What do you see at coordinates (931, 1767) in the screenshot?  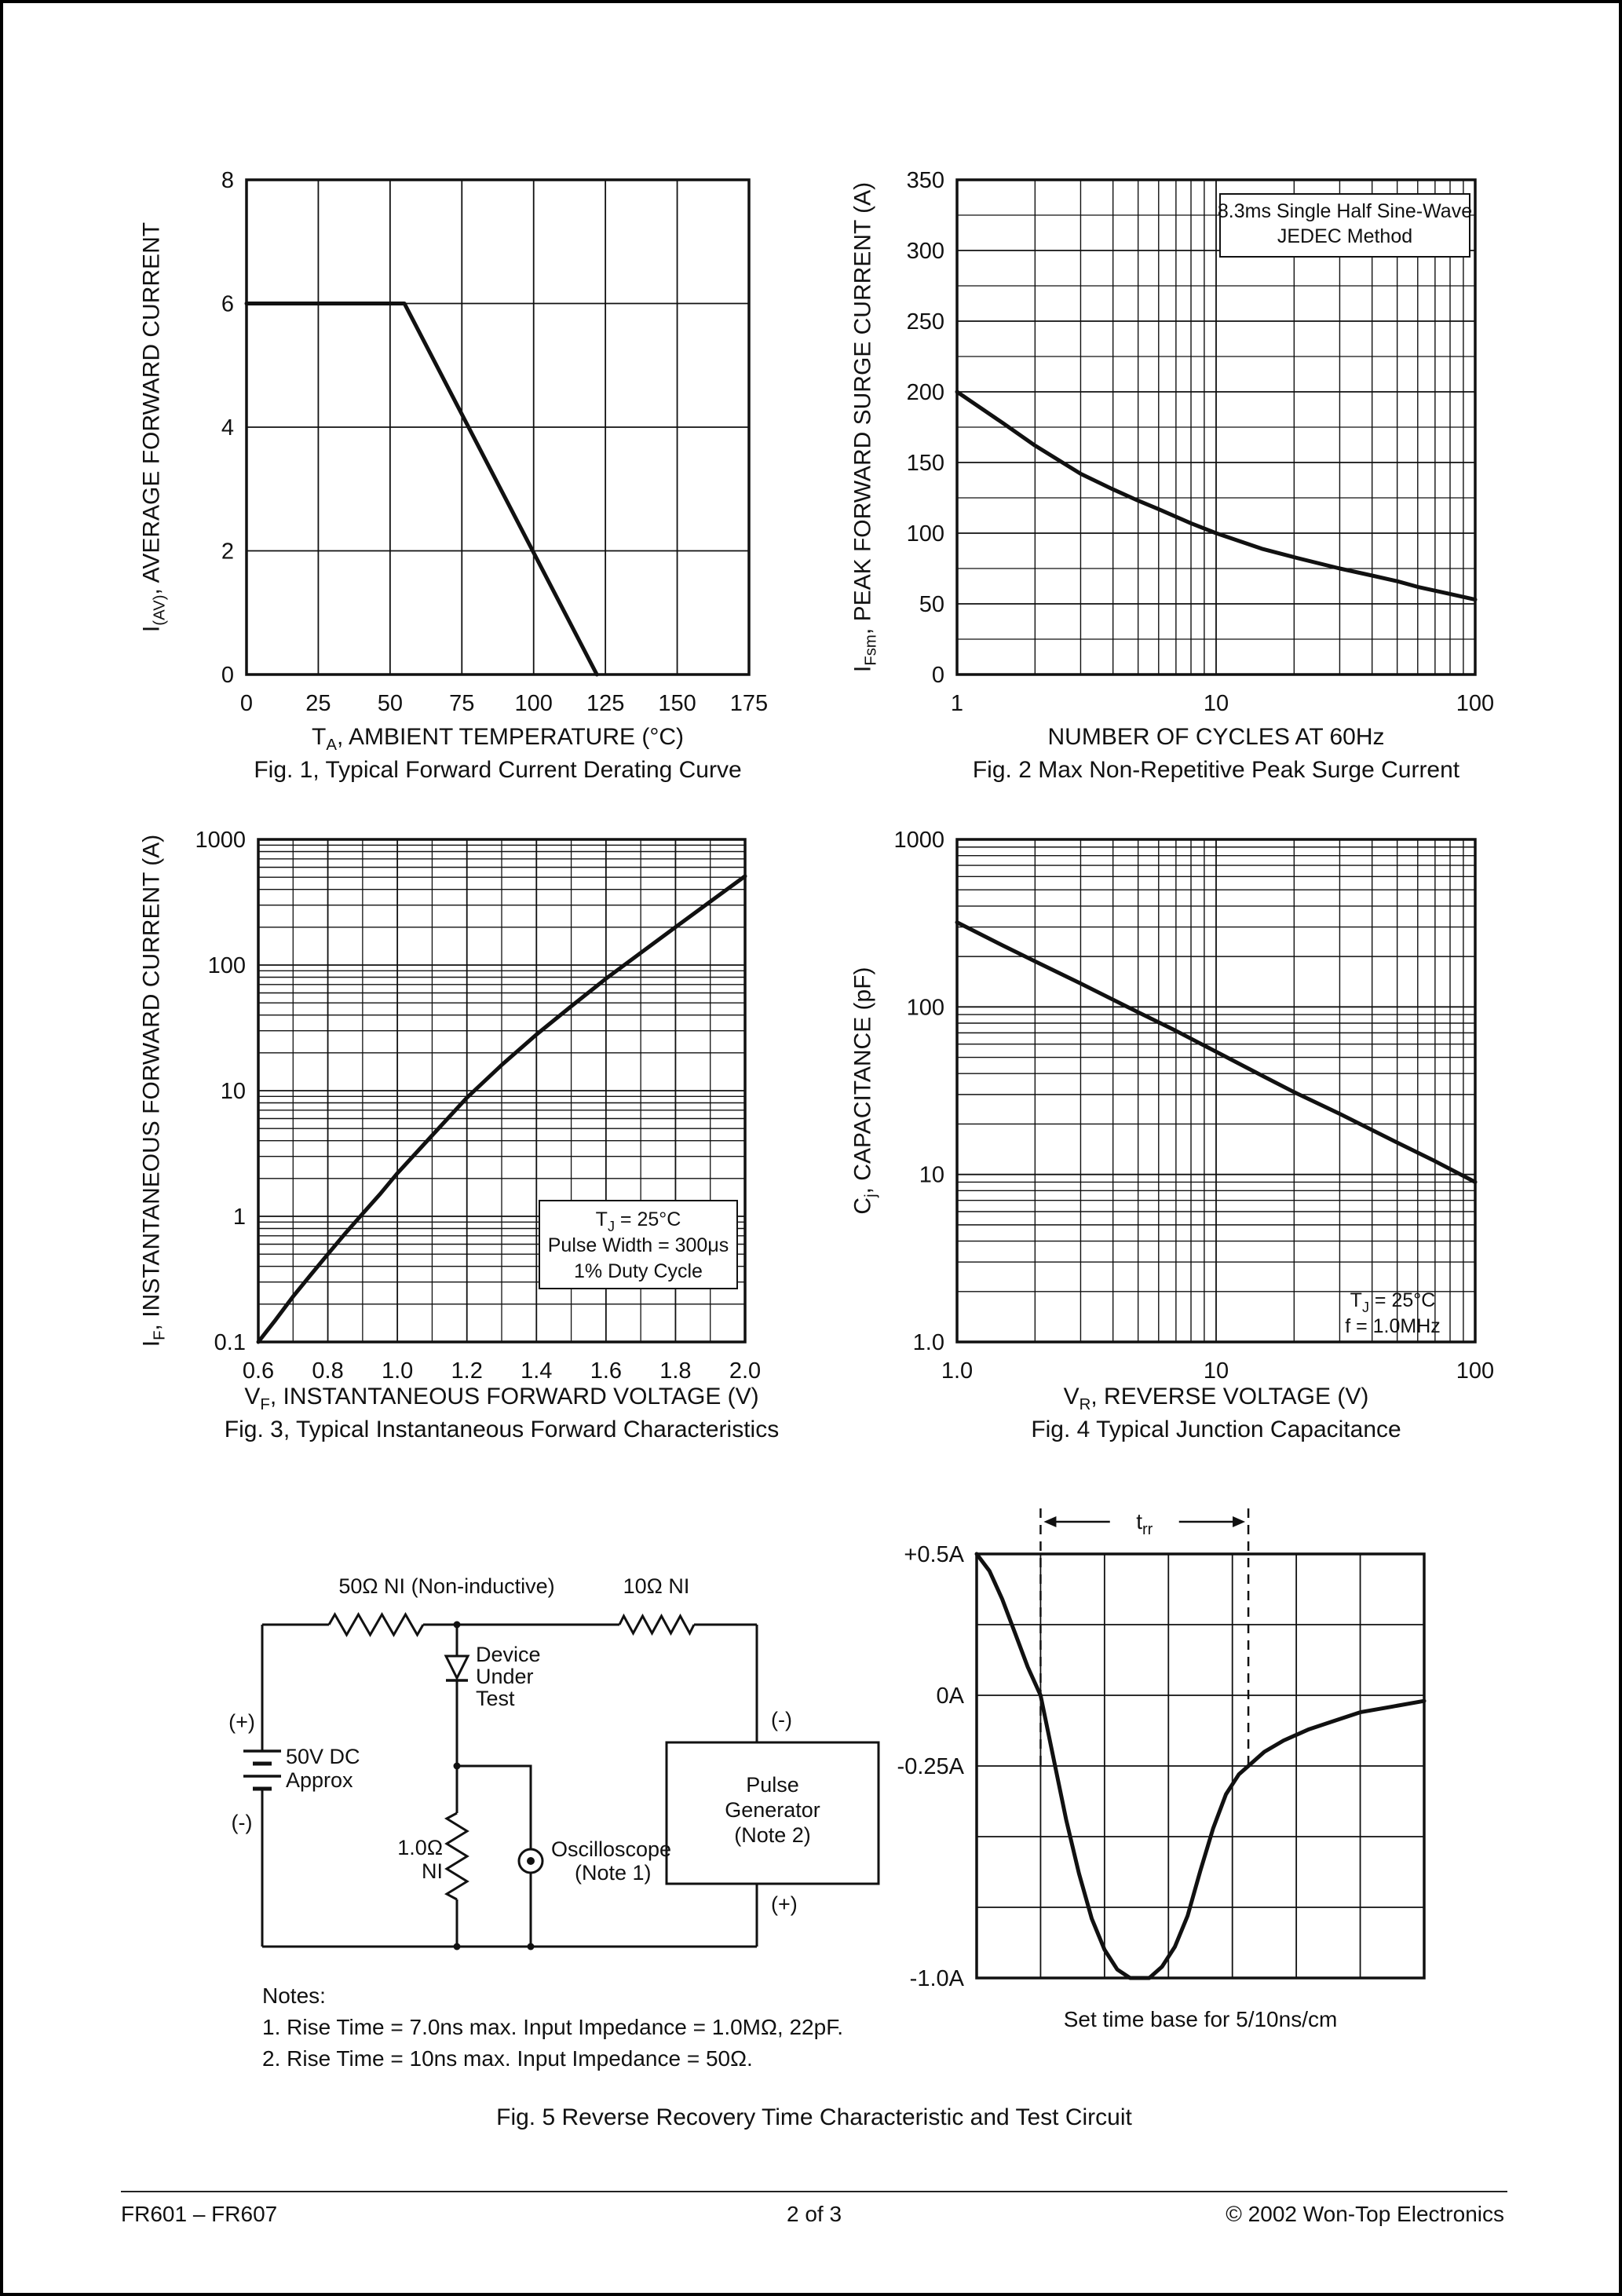 I see `y-tick-label: -0.25A` at bounding box center [931, 1767].